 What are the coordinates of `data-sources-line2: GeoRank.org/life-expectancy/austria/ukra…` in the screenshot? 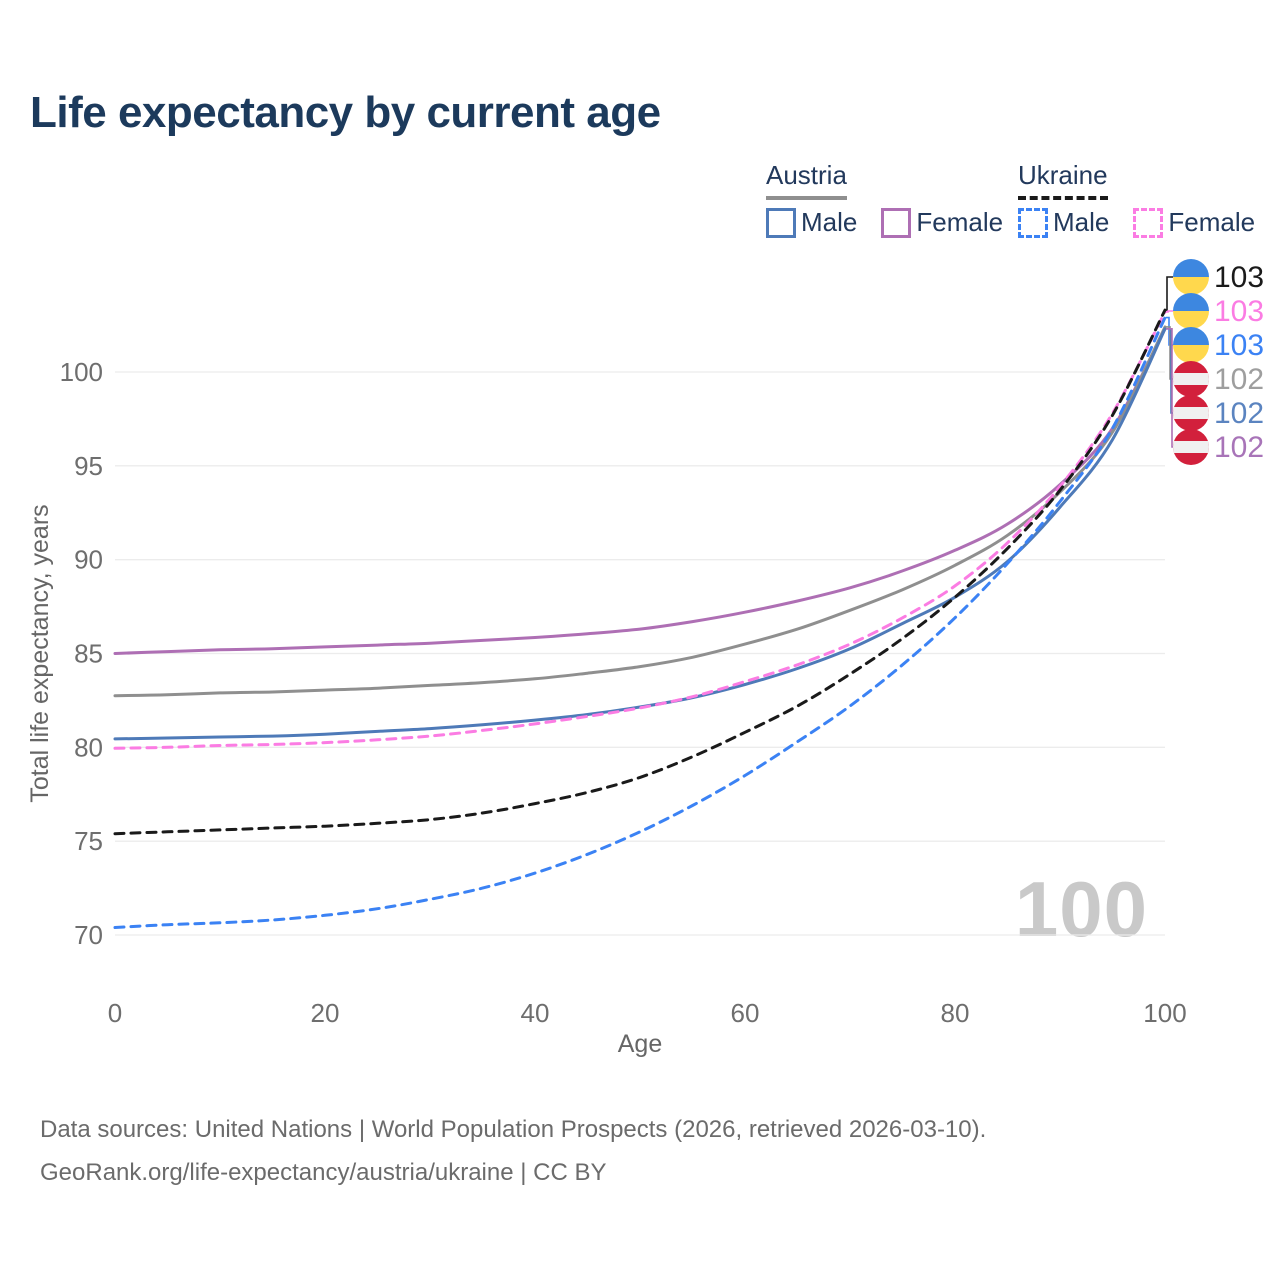 It's located at (323, 1172).